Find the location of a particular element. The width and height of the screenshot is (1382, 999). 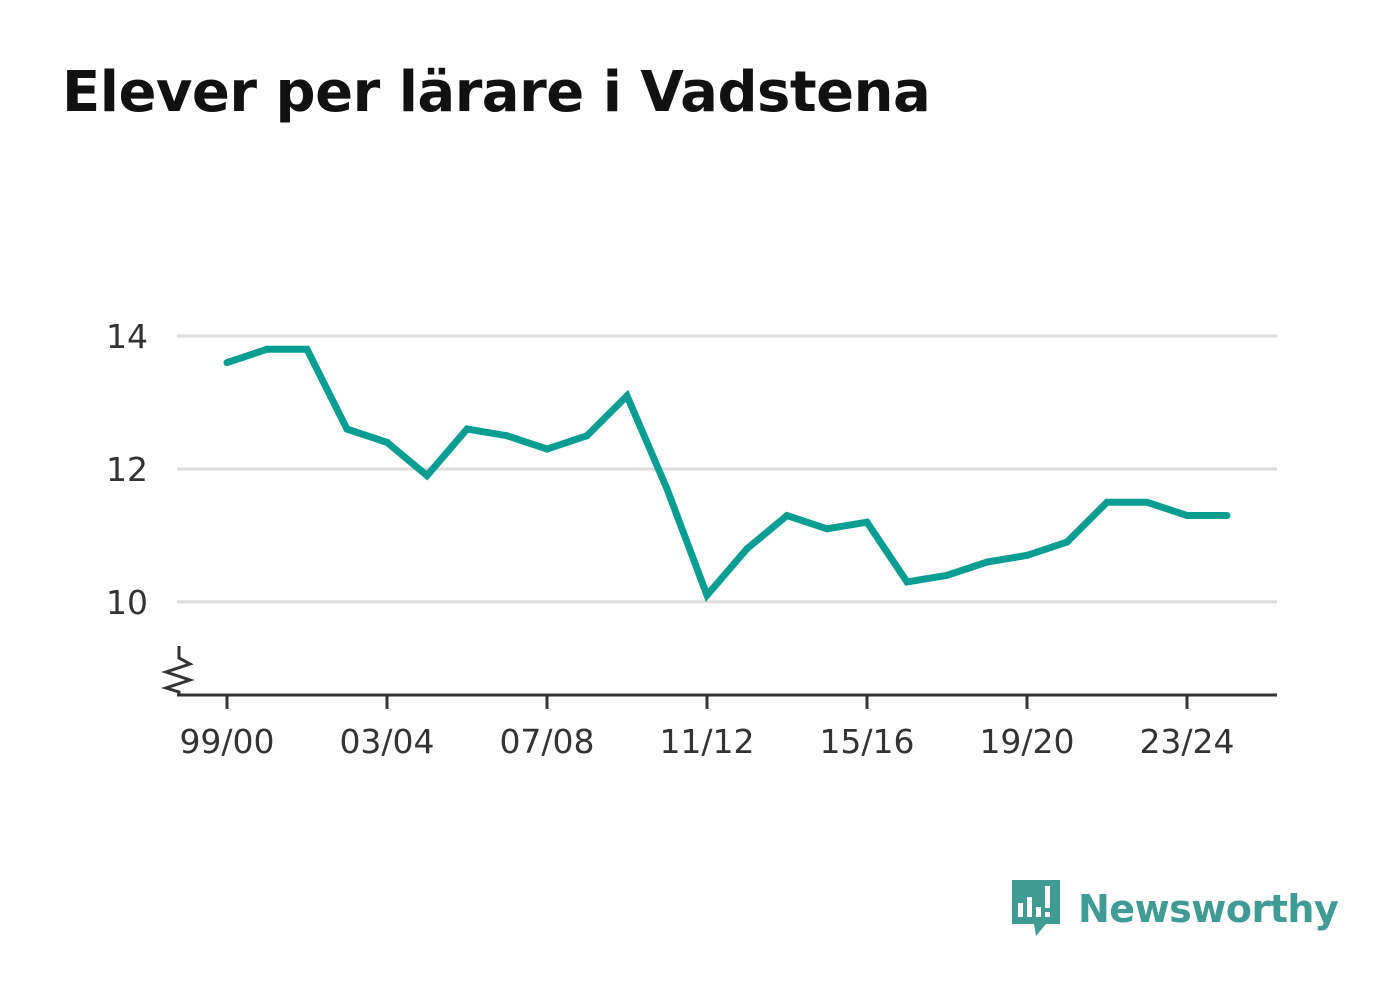

x-tick-label: 15/16 is located at coordinates (866, 741).